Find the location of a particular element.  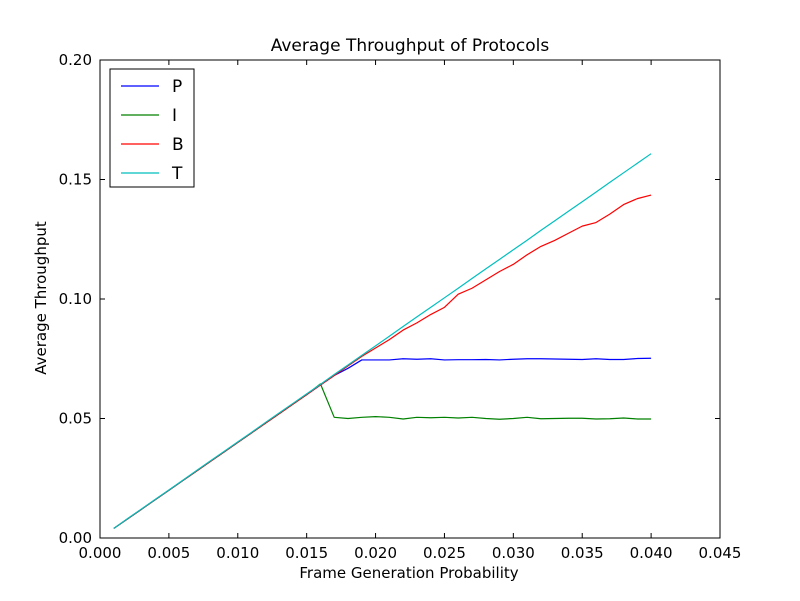

x-axis-label: Frame Generation Probability is located at coordinates (408, 573).